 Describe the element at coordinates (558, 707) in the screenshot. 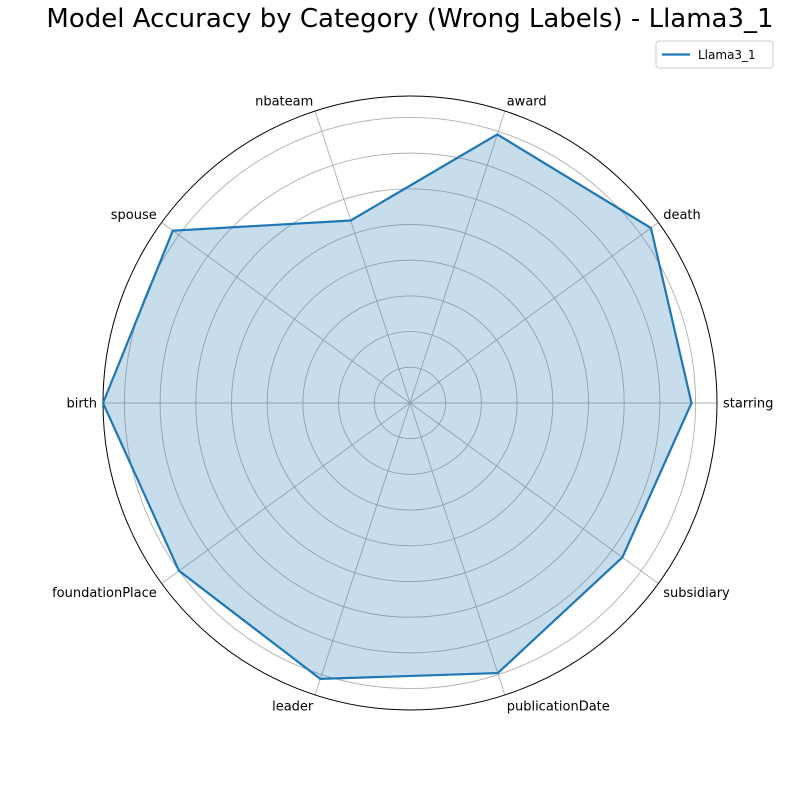

I see `category-label: publicationDate` at that location.